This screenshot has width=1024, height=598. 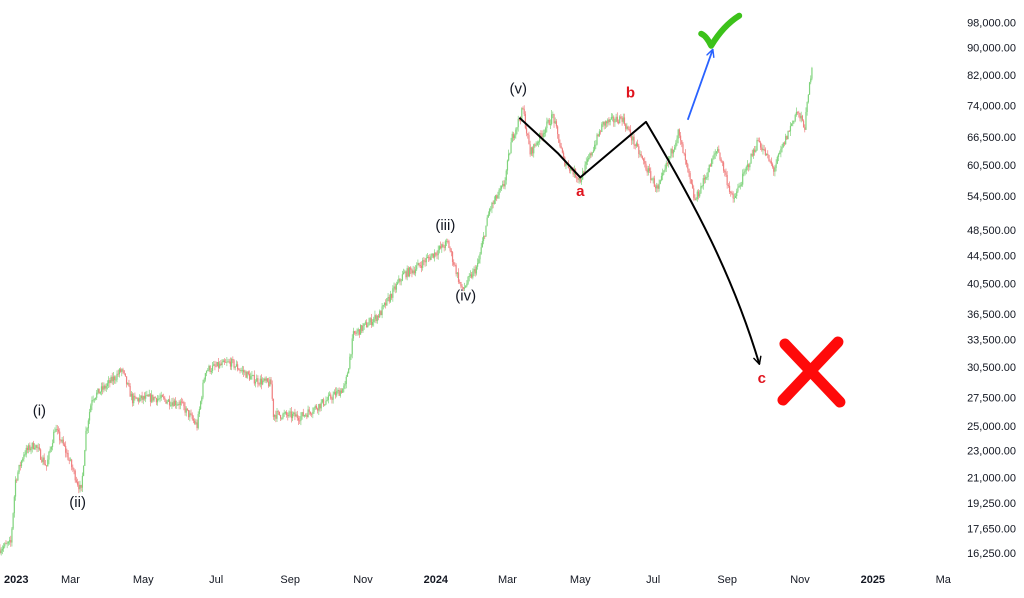 What do you see at coordinates (991, 49) in the screenshot?
I see `y-tick-label: 90,000.00` at bounding box center [991, 49].